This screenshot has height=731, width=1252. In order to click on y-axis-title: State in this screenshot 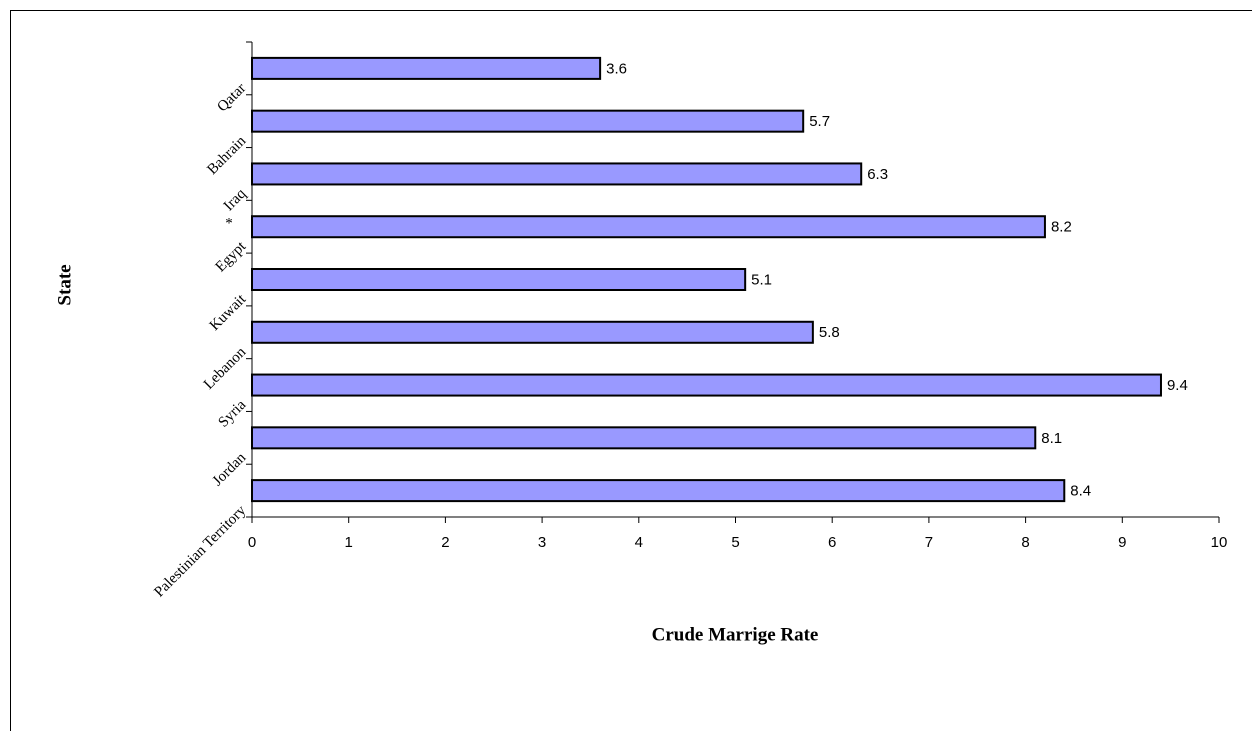, I will do `click(64, 284)`.